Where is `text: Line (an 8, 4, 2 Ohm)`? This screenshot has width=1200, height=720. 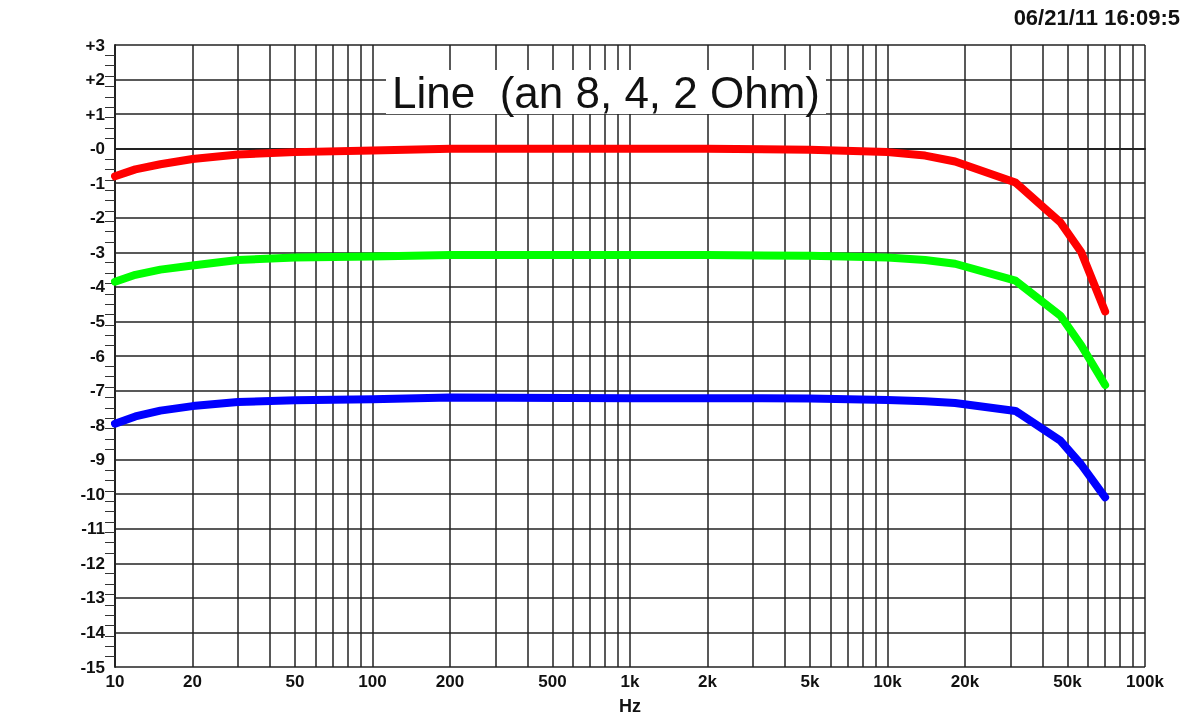 text: Line (an 8, 4, 2 Ohm) is located at coordinates (606, 92).